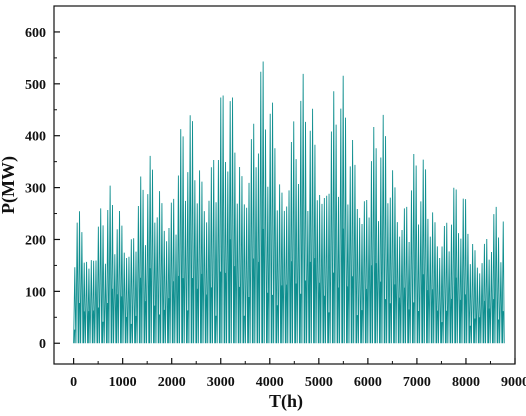 The width and height of the screenshot is (526, 416). What do you see at coordinates (417, 382) in the screenshot?
I see `x-tick-label: 7000` at bounding box center [417, 382].